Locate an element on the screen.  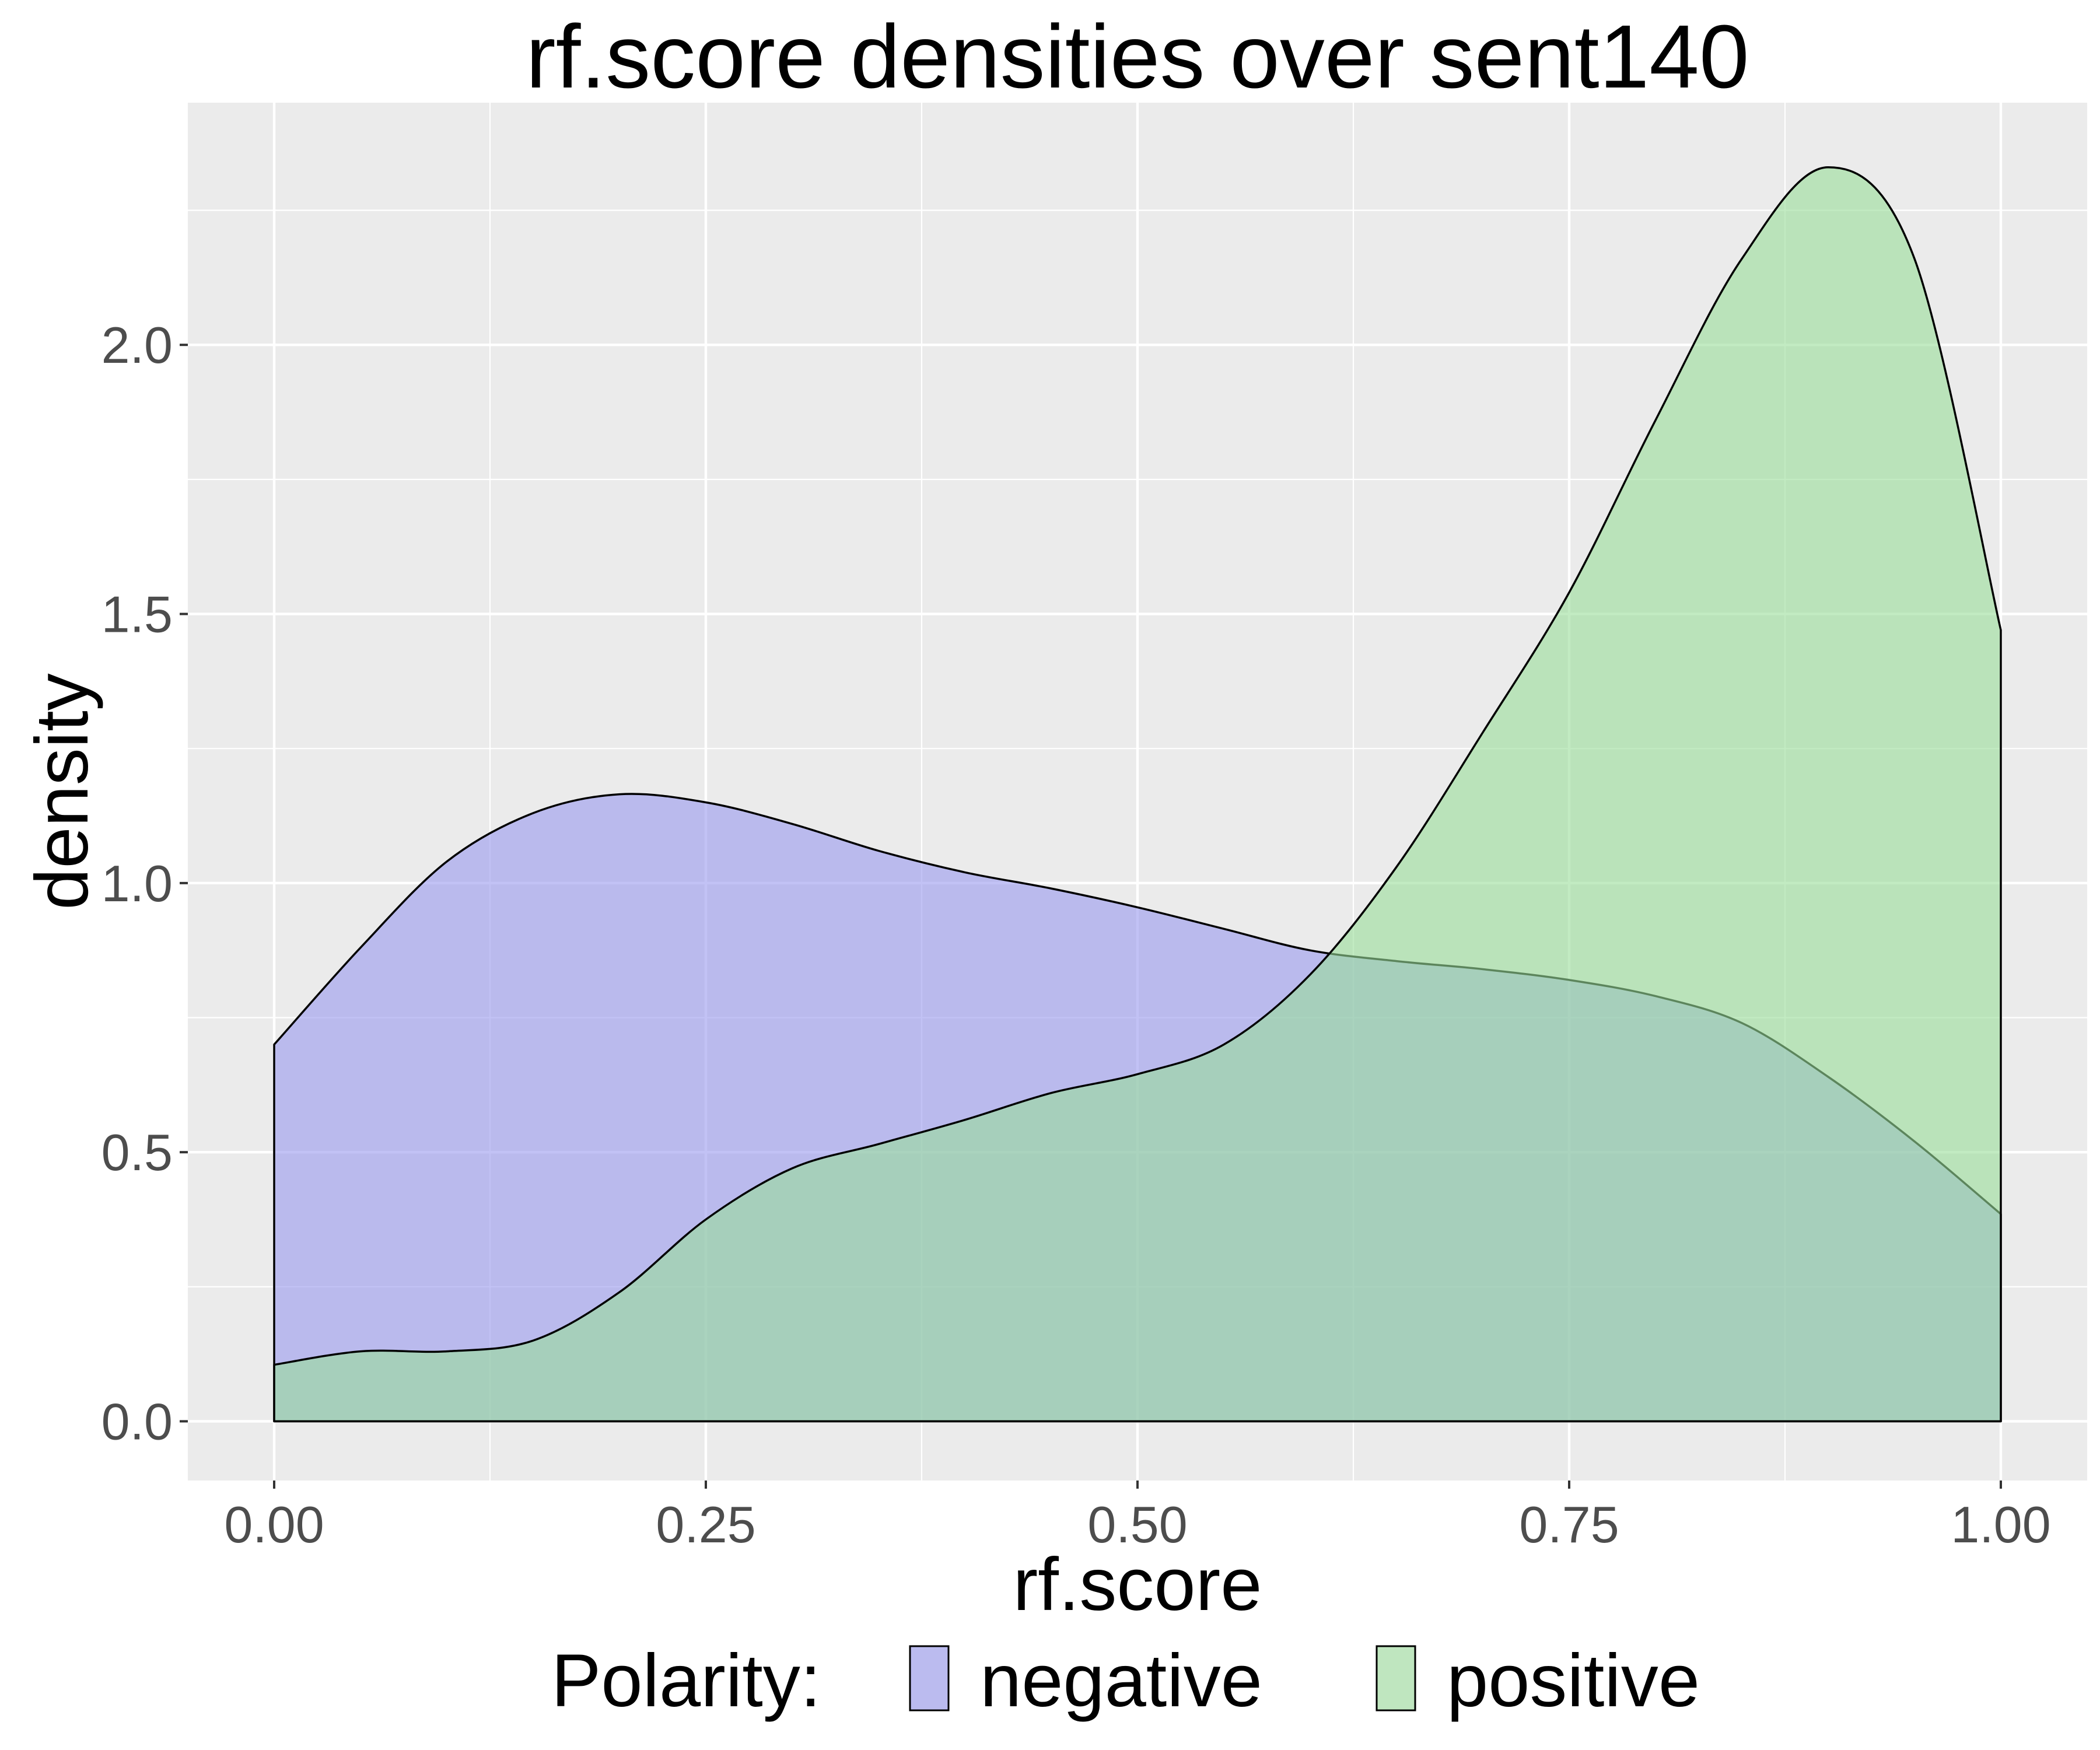
y-tick-label: 2.0 is located at coordinates (137, 345).